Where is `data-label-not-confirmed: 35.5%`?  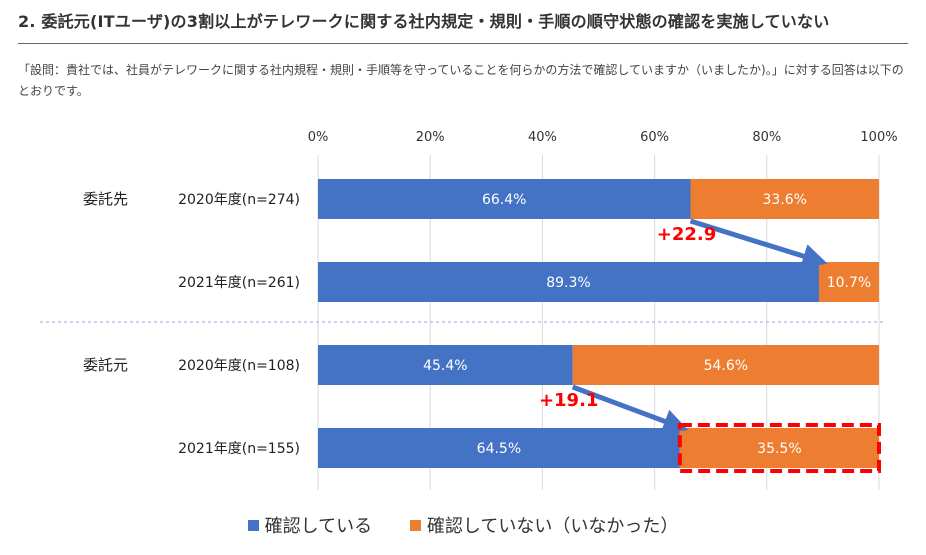
data-label-not-confirmed: 35.5% is located at coordinates (779, 449).